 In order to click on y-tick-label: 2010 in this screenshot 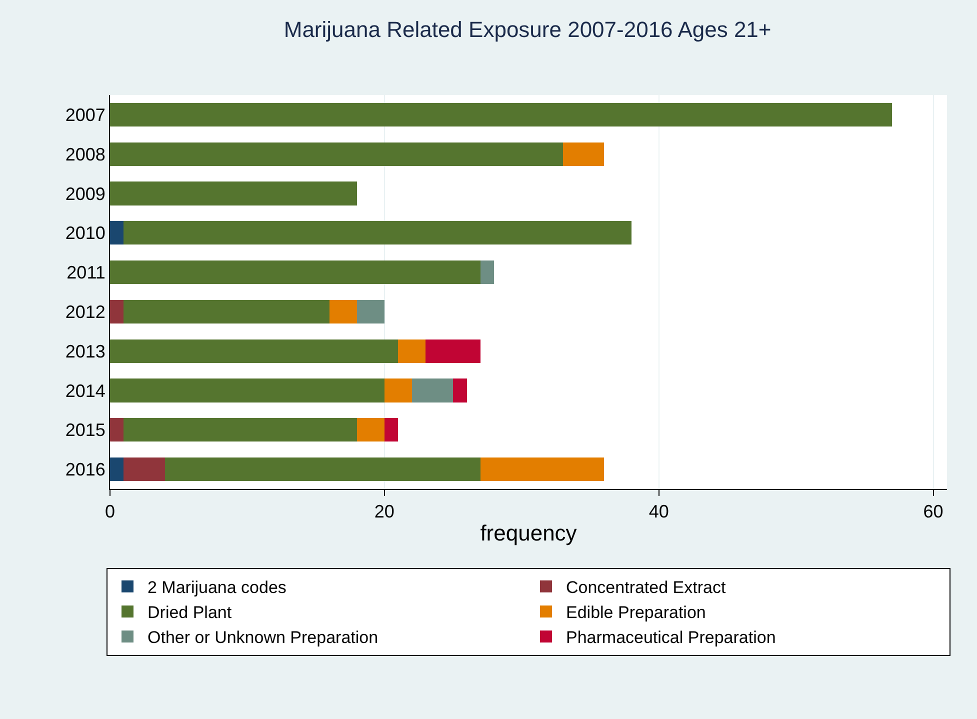, I will do `click(85, 233)`.